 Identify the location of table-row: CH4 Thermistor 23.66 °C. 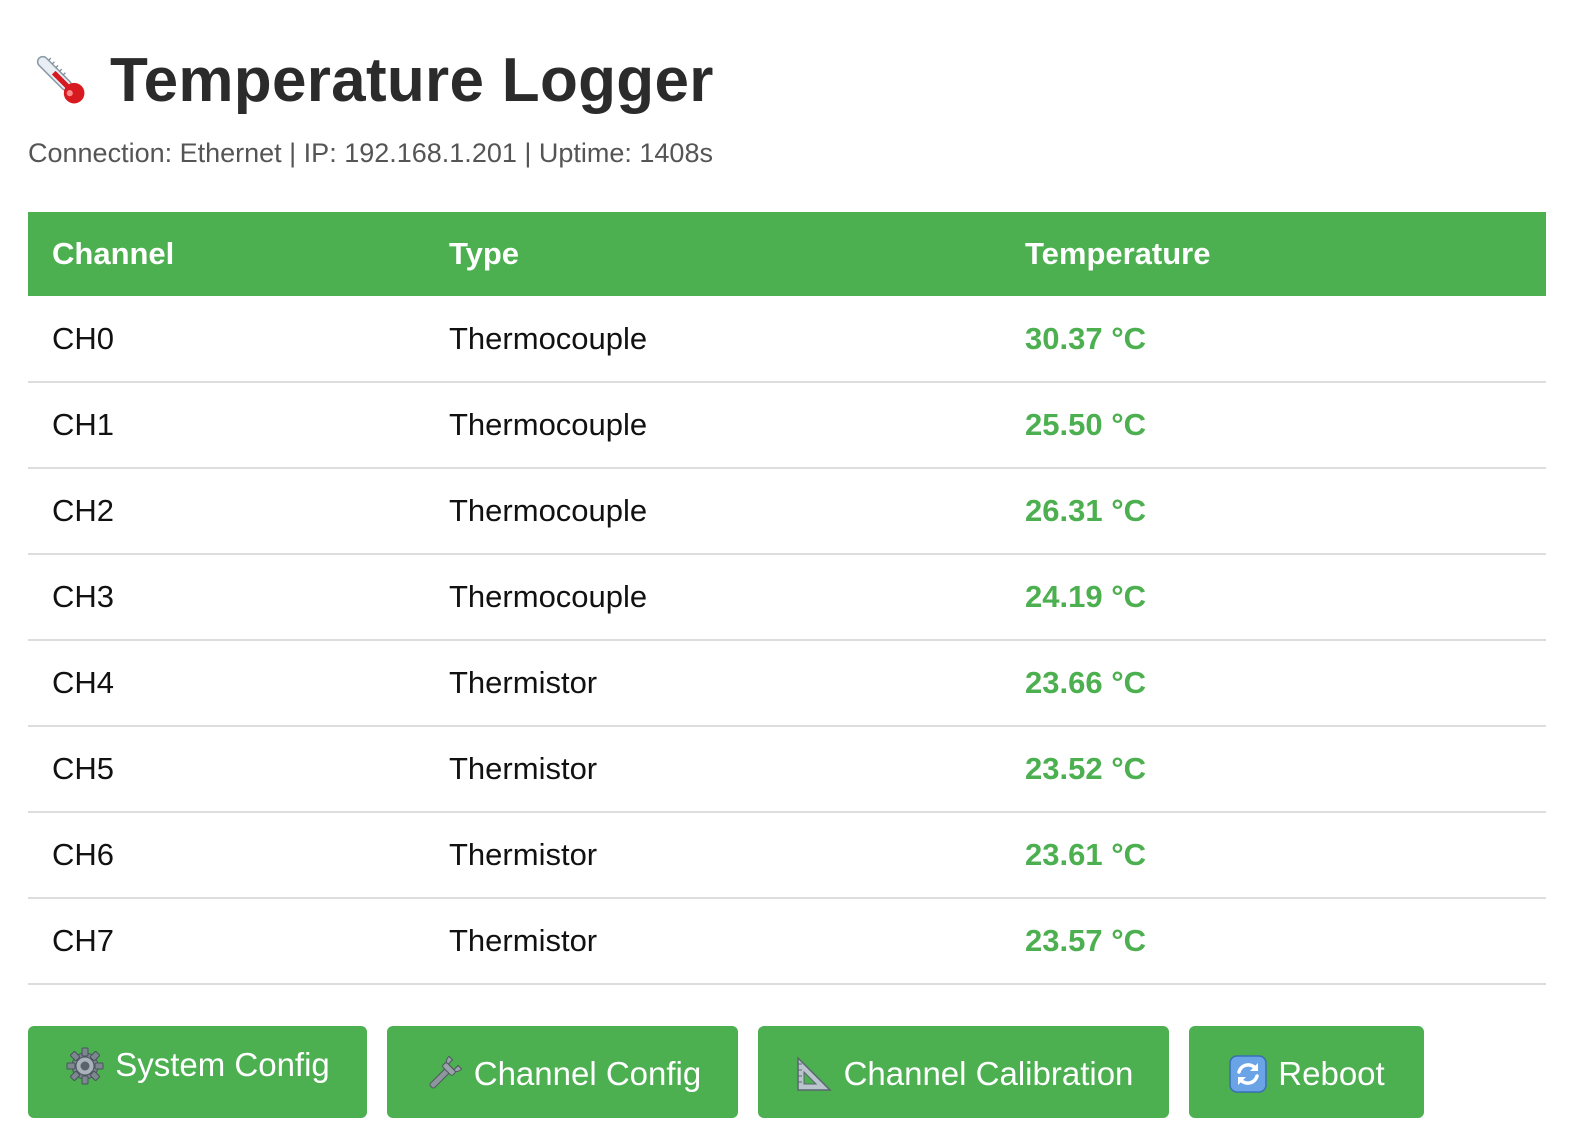
(787, 683).